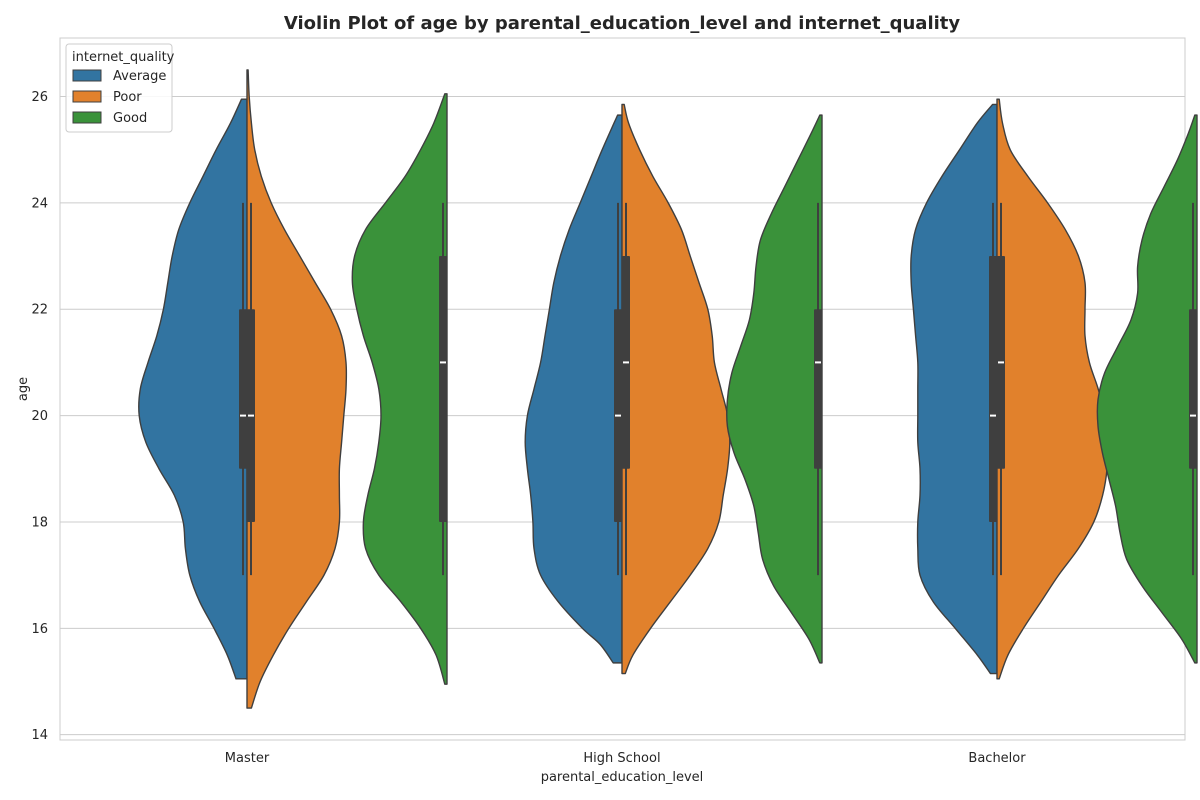  Describe the element at coordinates (39, 629) in the screenshot. I see `y-tick-label: 16` at that location.